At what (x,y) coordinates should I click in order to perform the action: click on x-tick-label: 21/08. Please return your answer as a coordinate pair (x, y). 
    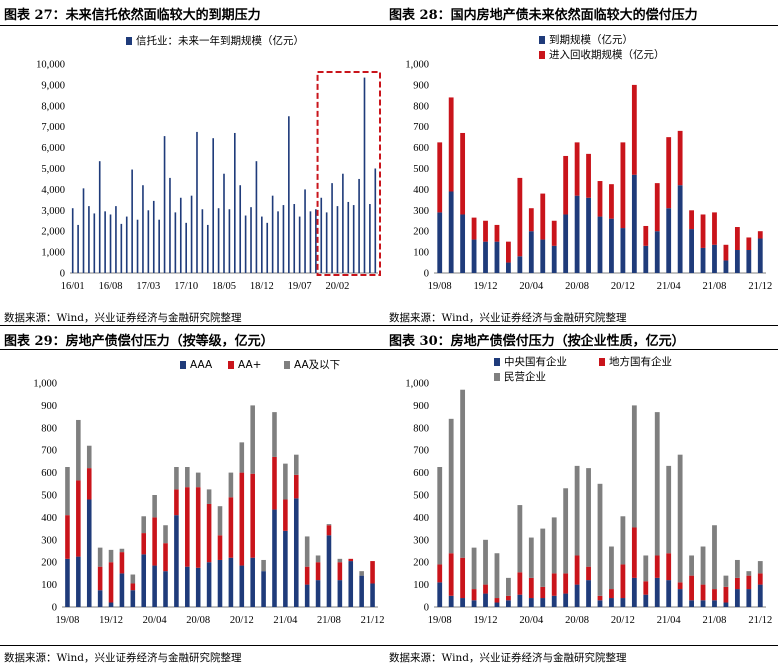
    Looking at the image, I should click on (715, 286).